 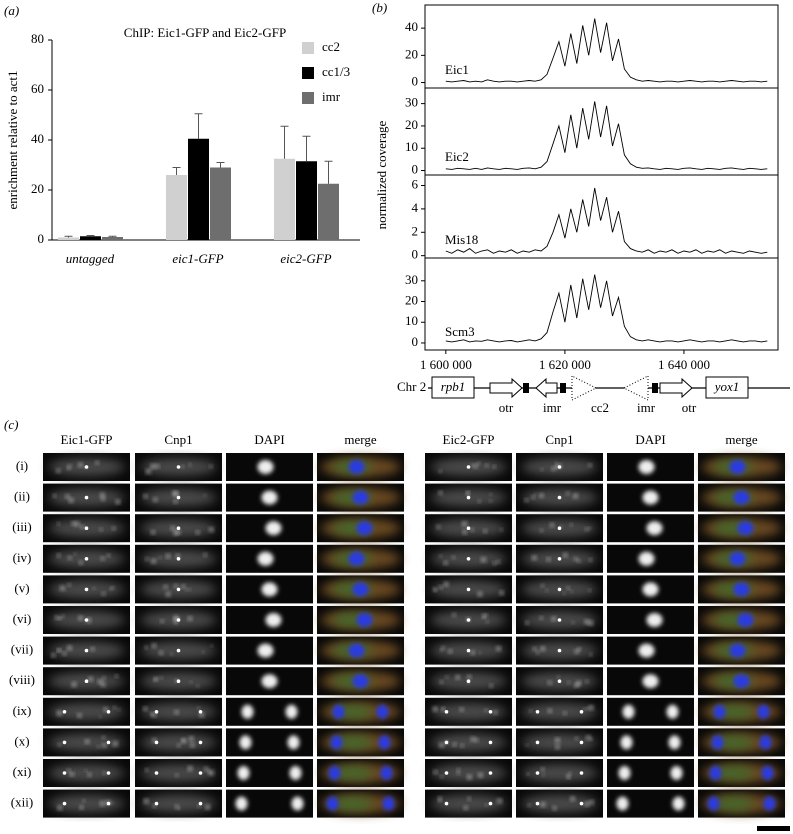 I want to click on row-label: (iv), so click(x=22, y=557).